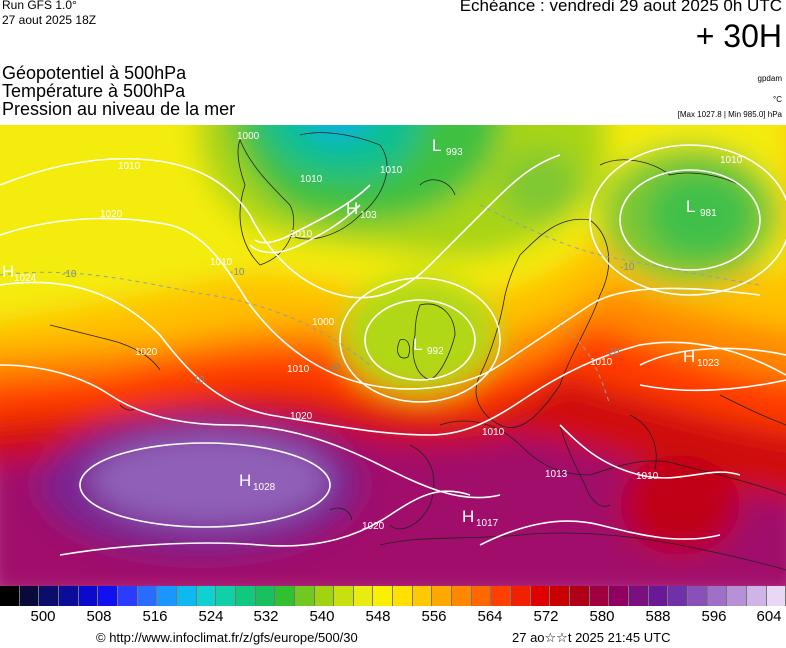 The height and width of the screenshot is (648, 786). Describe the element at coordinates (602, 616) in the screenshot. I see `colorbar-tick: 580` at that location.